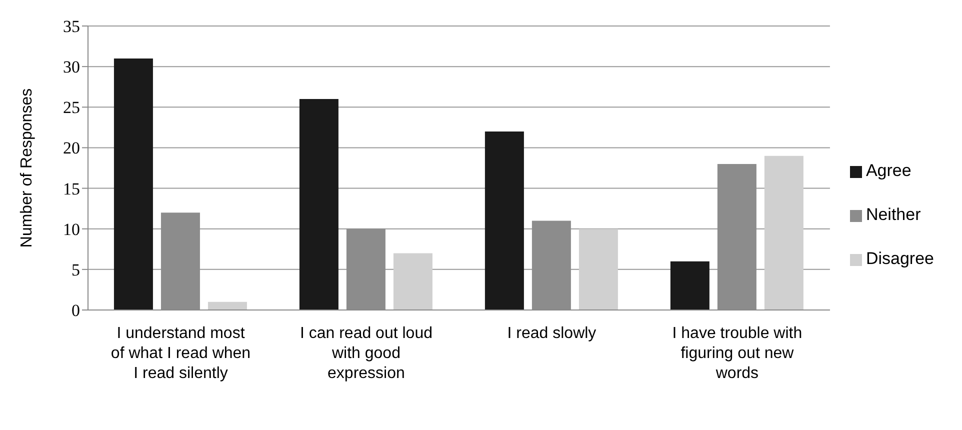 The height and width of the screenshot is (430, 962). What do you see at coordinates (71, 148) in the screenshot?
I see `y-tick-label: 20` at bounding box center [71, 148].